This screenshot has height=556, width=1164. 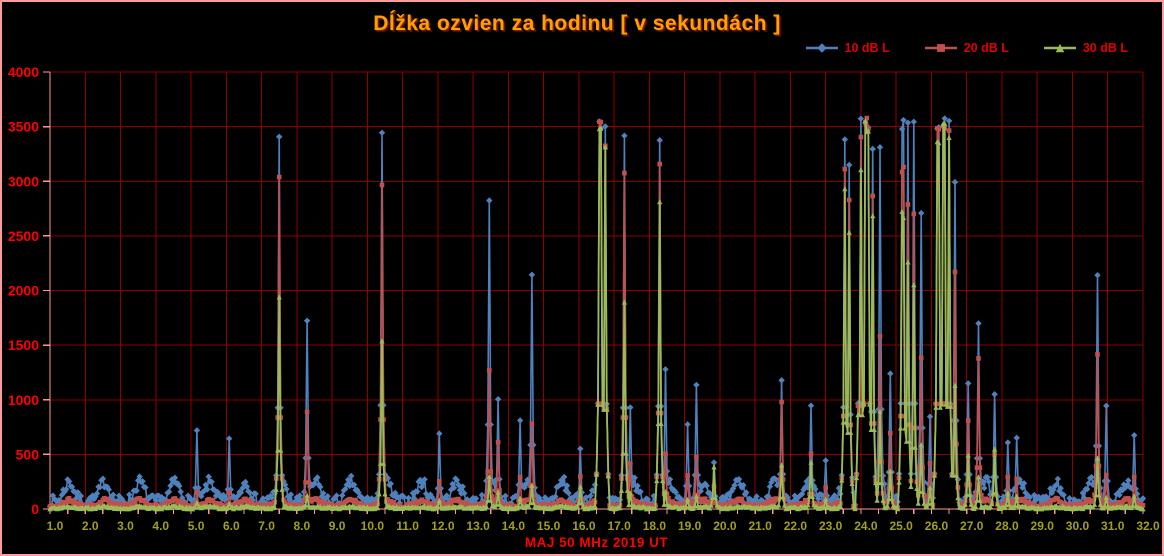 What do you see at coordinates (301, 526) in the screenshot?
I see `x-tick-label: 8.0` at bounding box center [301, 526].